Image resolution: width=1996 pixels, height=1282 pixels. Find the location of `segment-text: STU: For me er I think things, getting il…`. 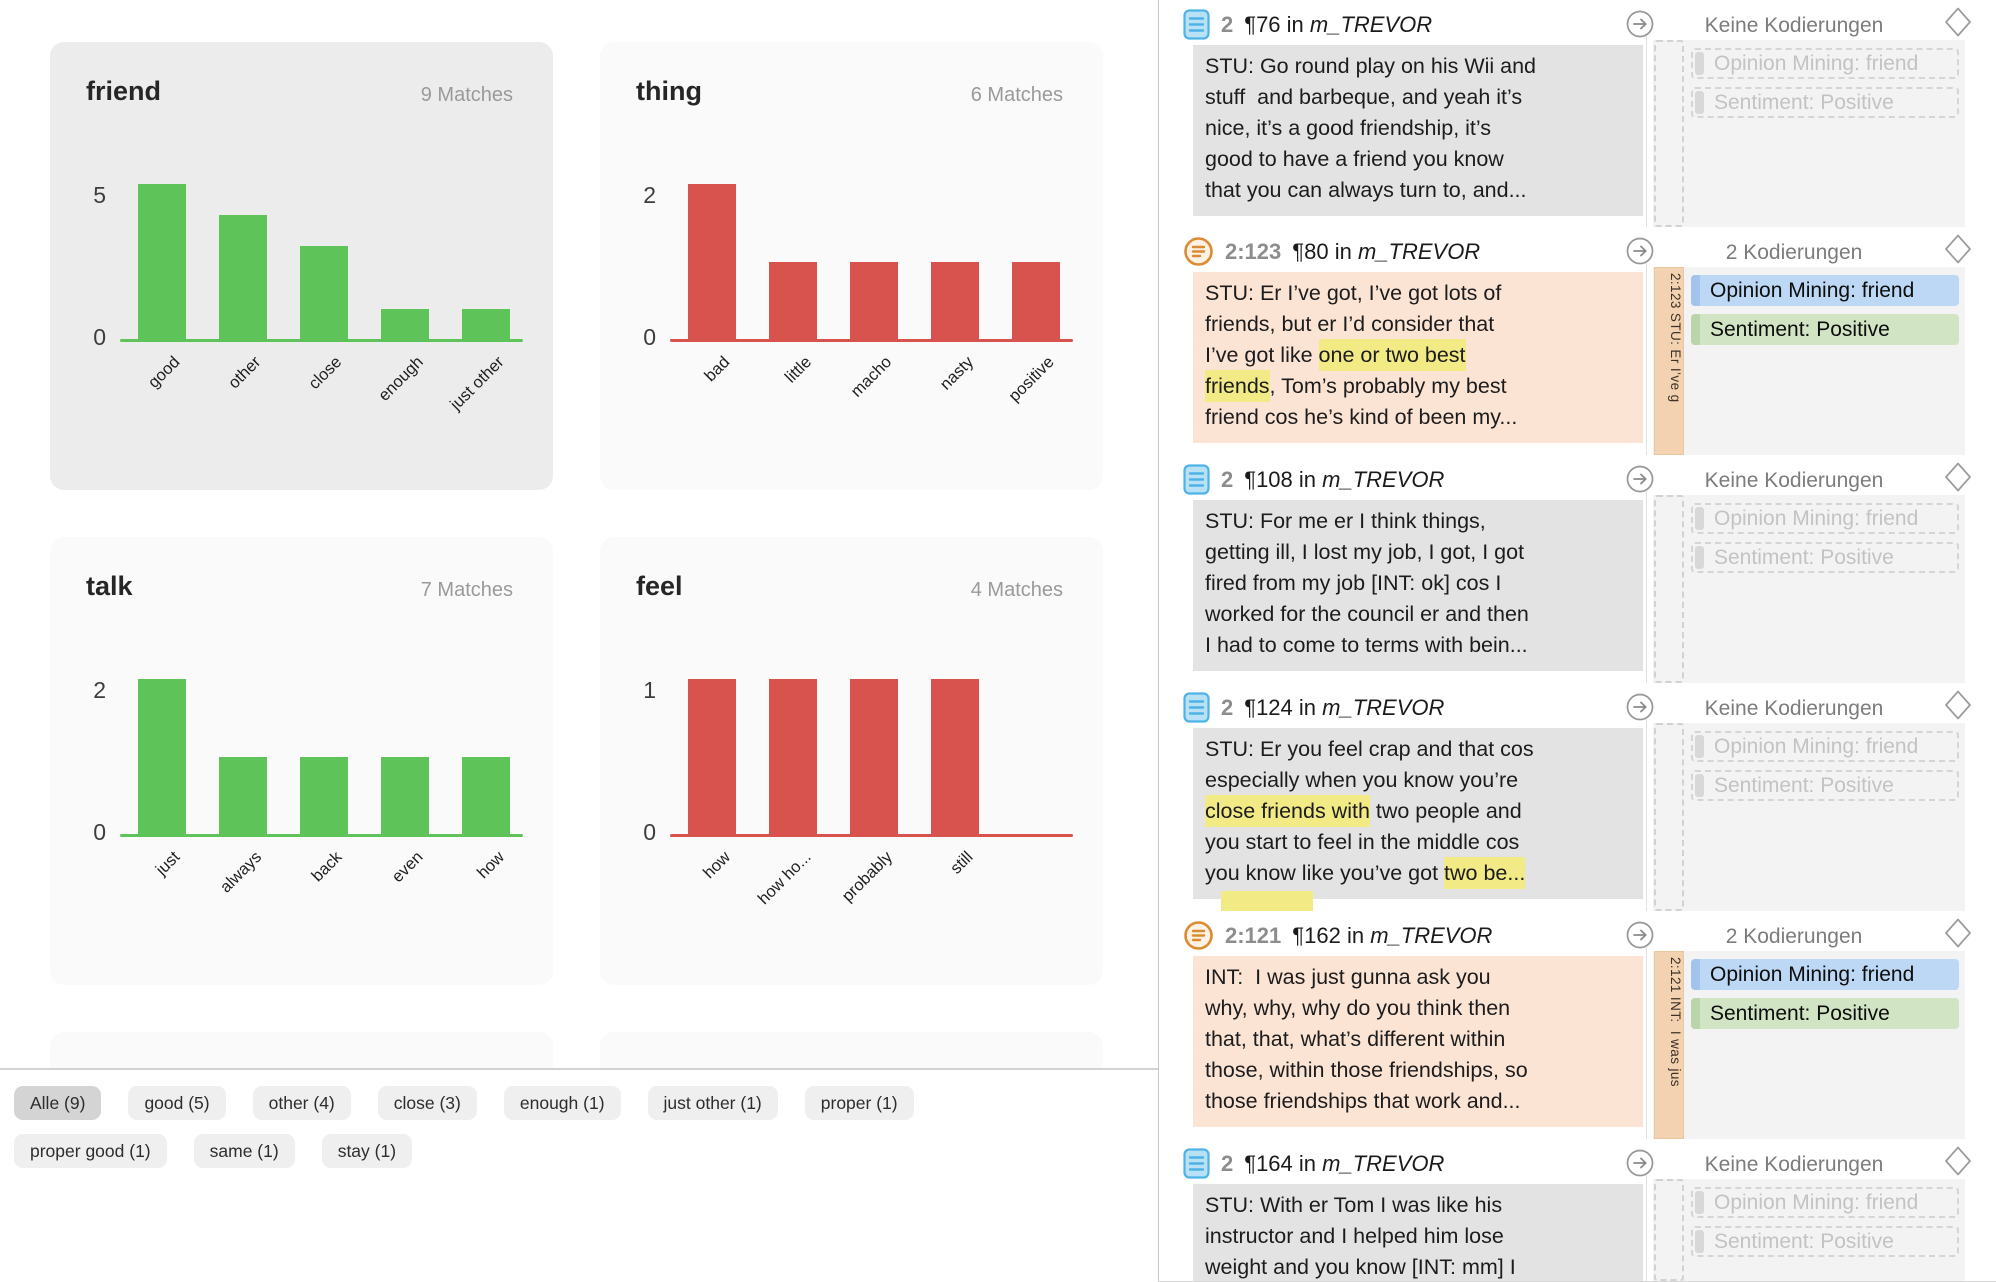

segment-text: STU: For me er I think things, getting il… is located at coordinates (1418, 585).